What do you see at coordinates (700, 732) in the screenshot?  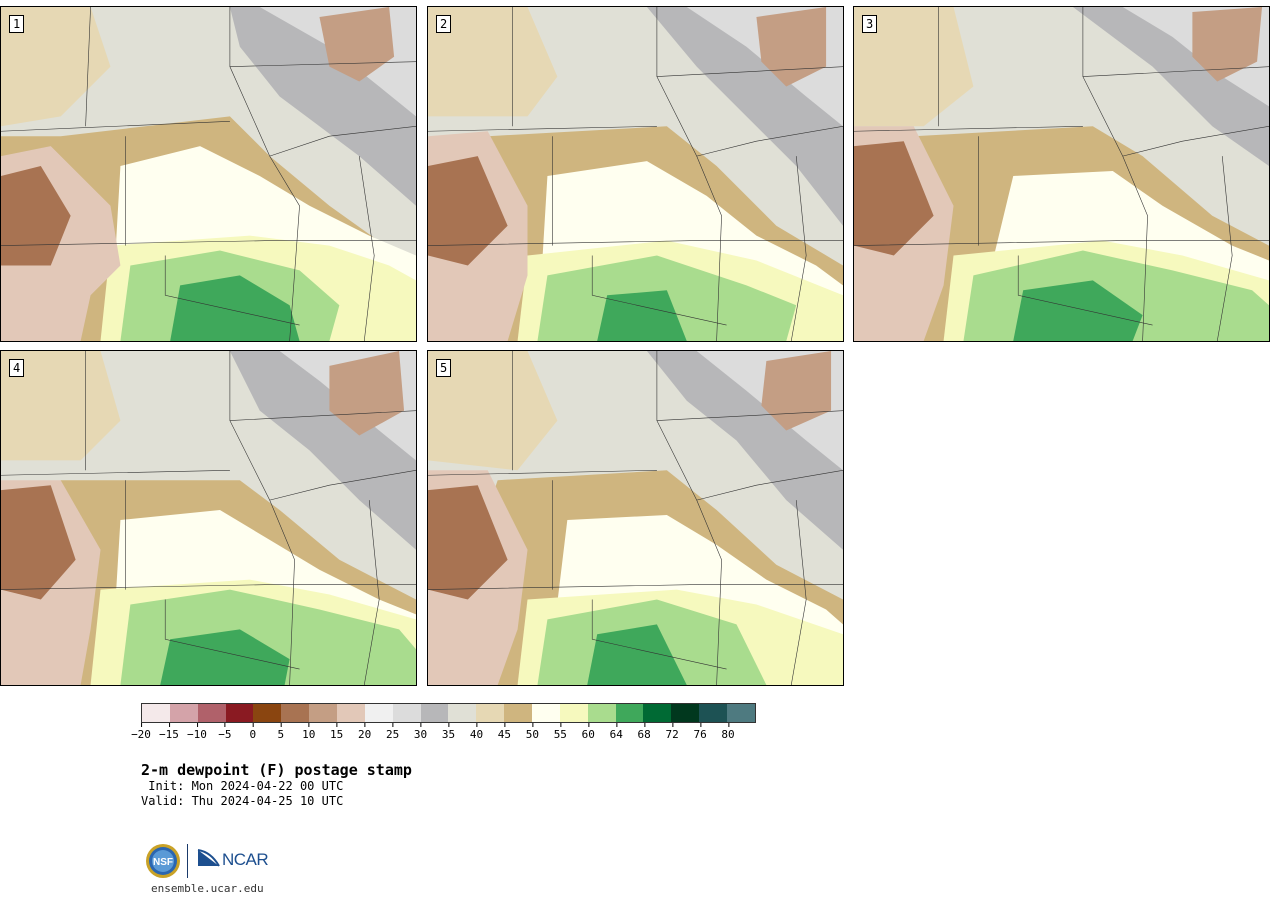 I see `colorbar-tick-label: 76` at bounding box center [700, 732].